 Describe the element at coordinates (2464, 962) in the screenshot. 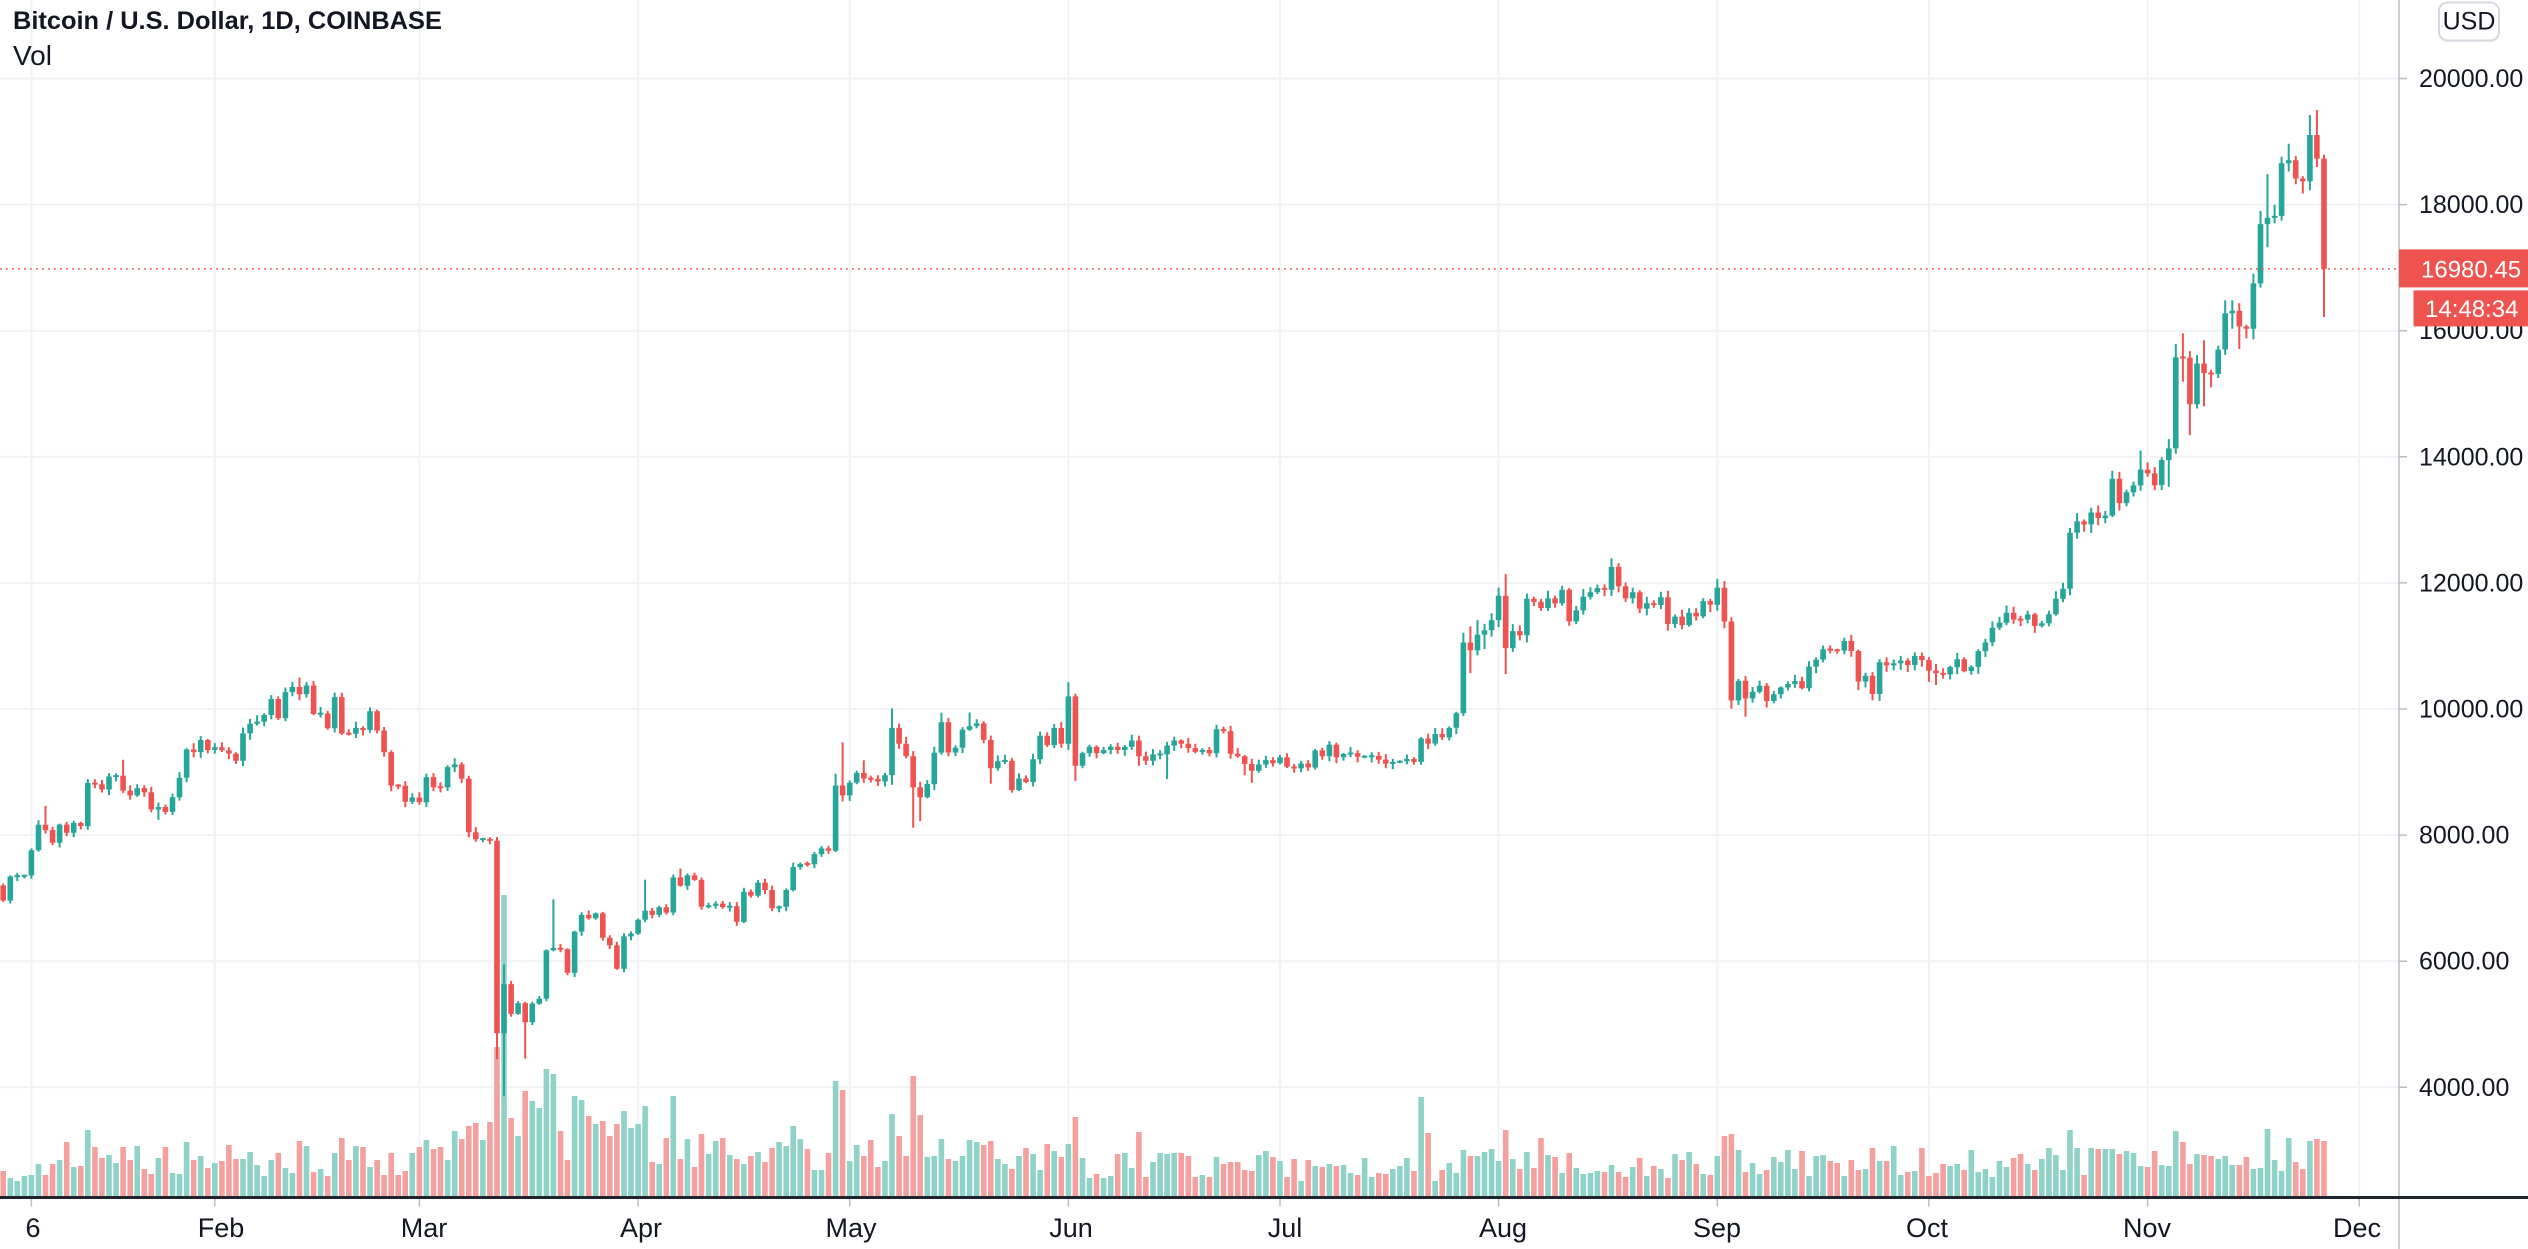

I see `svg-text: 6000.00` at that location.